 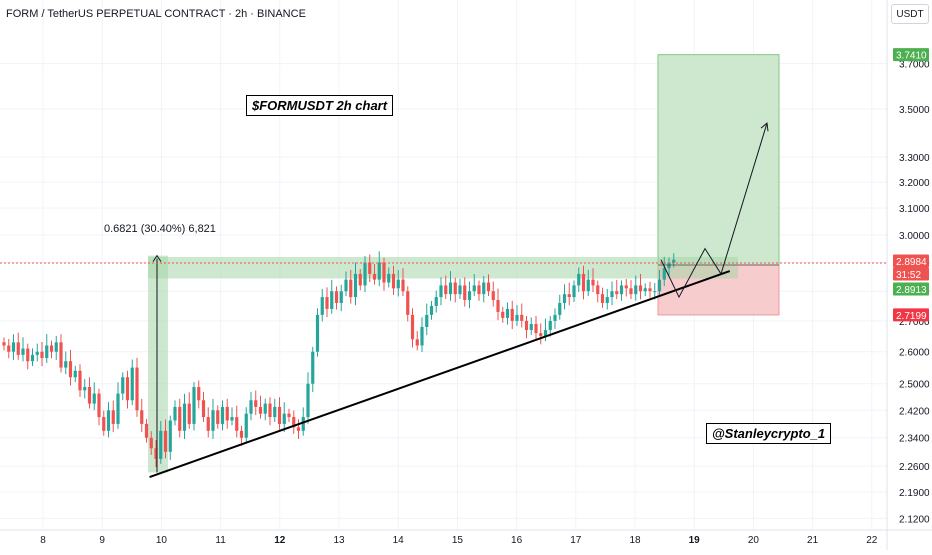 I want to click on y-tick-label: 3.1000, so click(x=914, y=209).